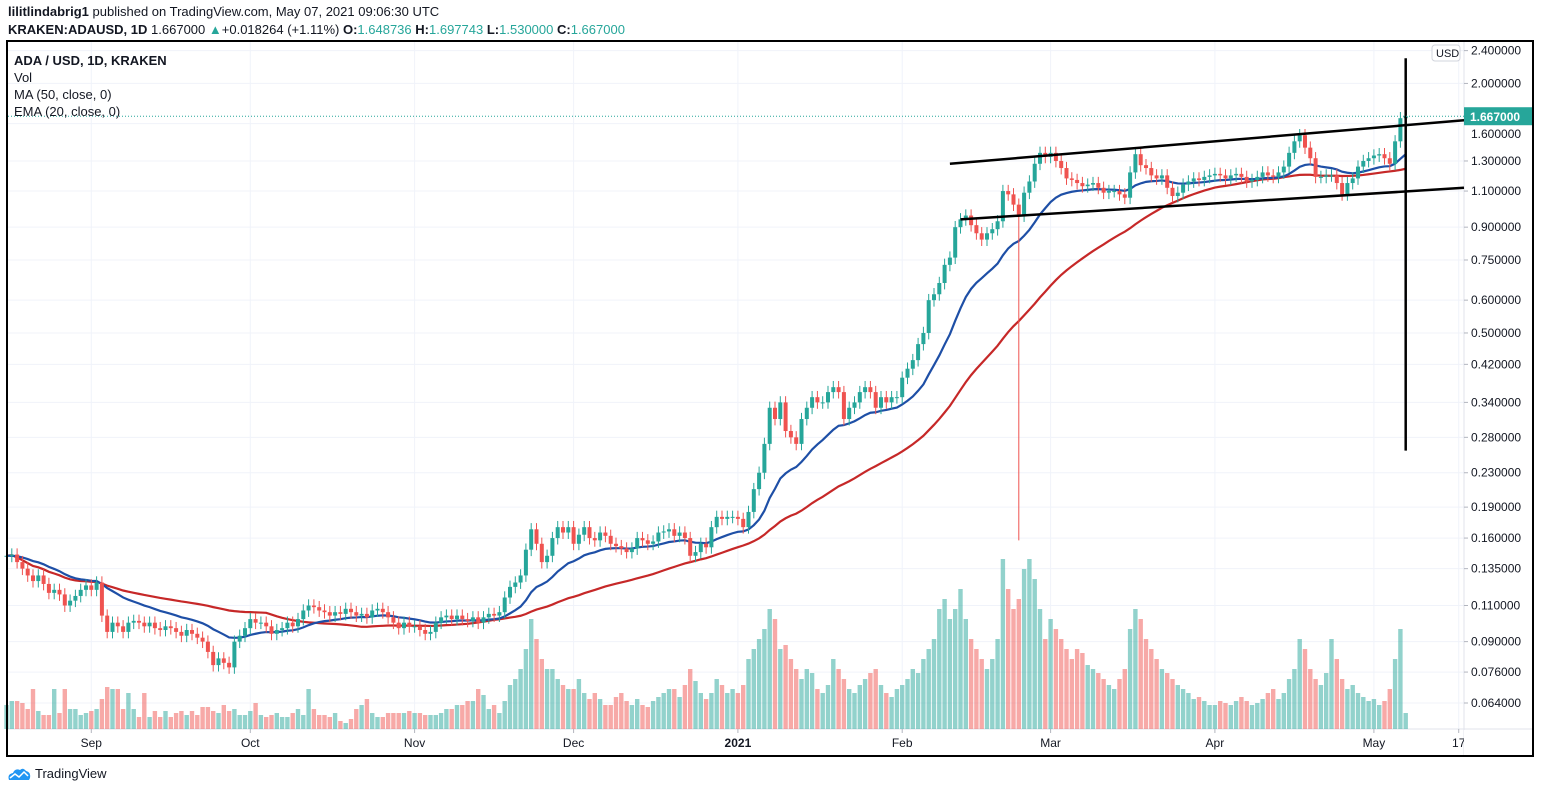 This screenshot has width=1541, height=794. Describe the element at coordinates (1496, 191) in the screenshot. I see `y-tick-label: 1.100000` at that location.